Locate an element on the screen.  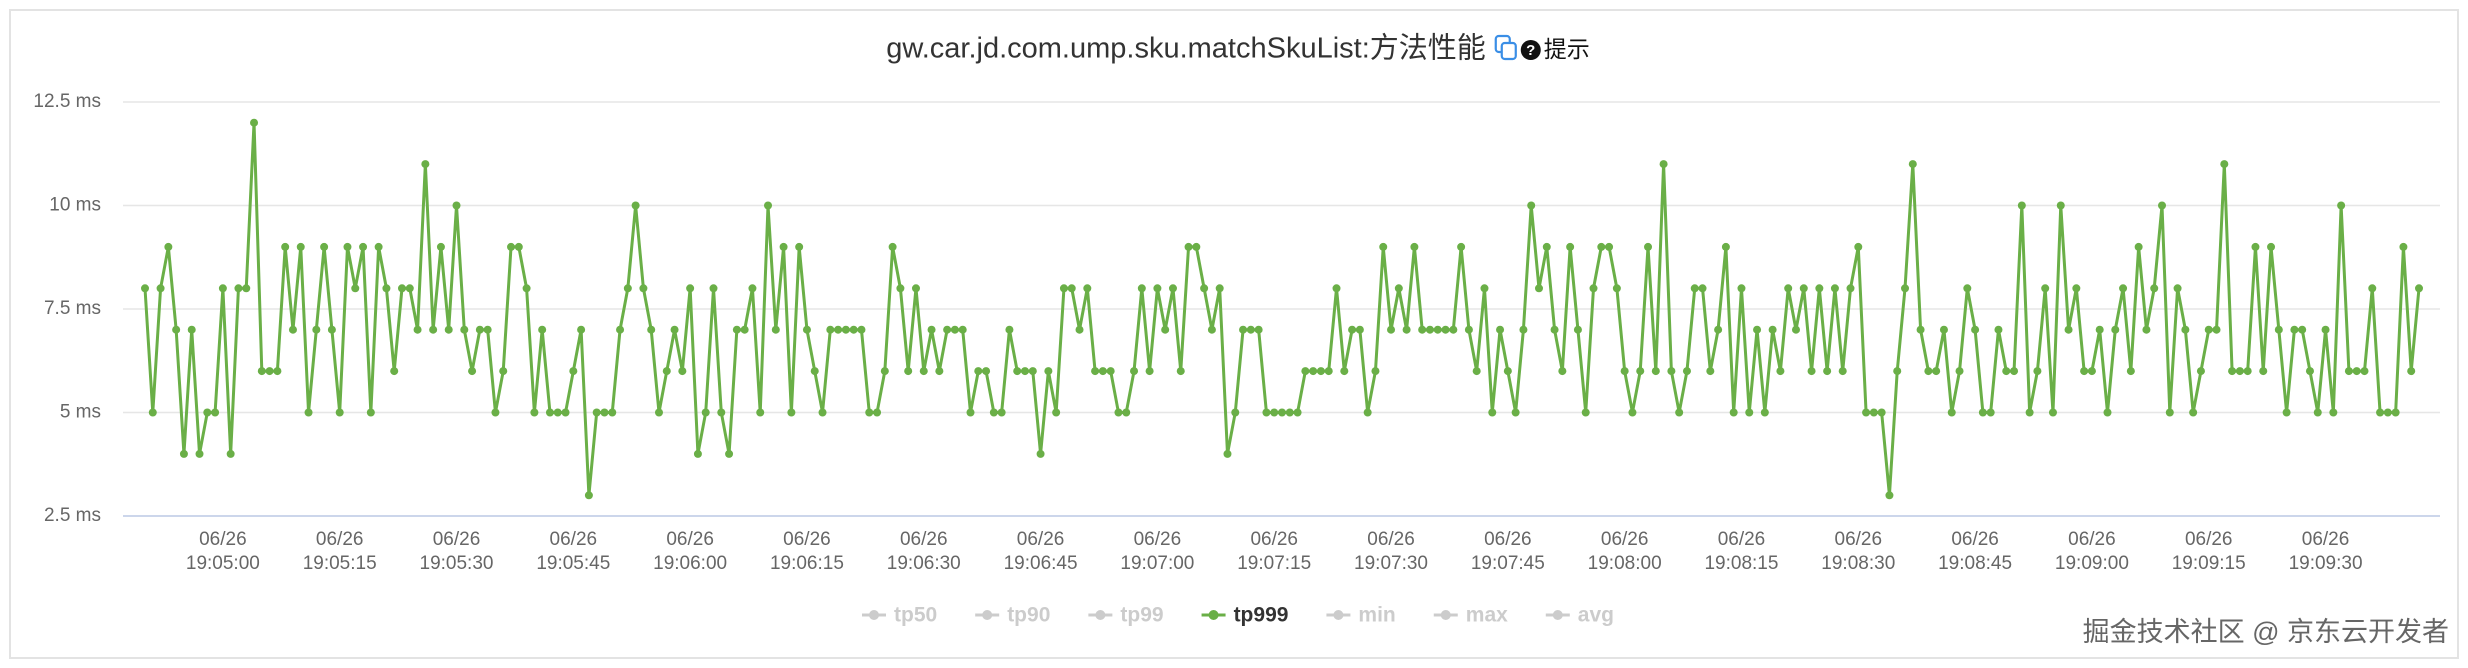
help-icon is located at coordinates (1530, 50).